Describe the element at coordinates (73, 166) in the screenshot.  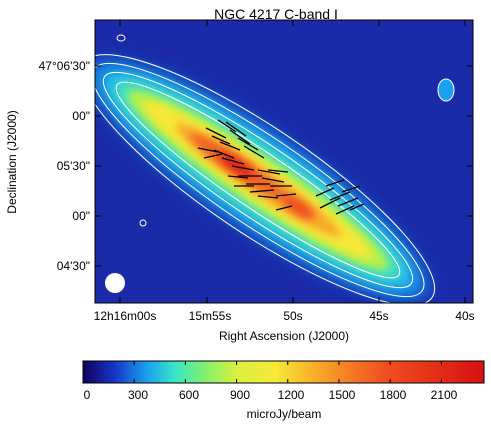
I see `y-tick-label: 05'30"` at that location.